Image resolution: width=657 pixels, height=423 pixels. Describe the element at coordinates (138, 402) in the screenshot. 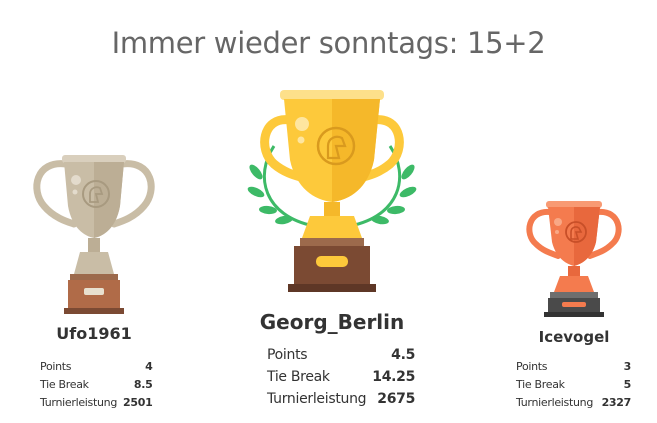

I see `stat-value: 2501` at that location.